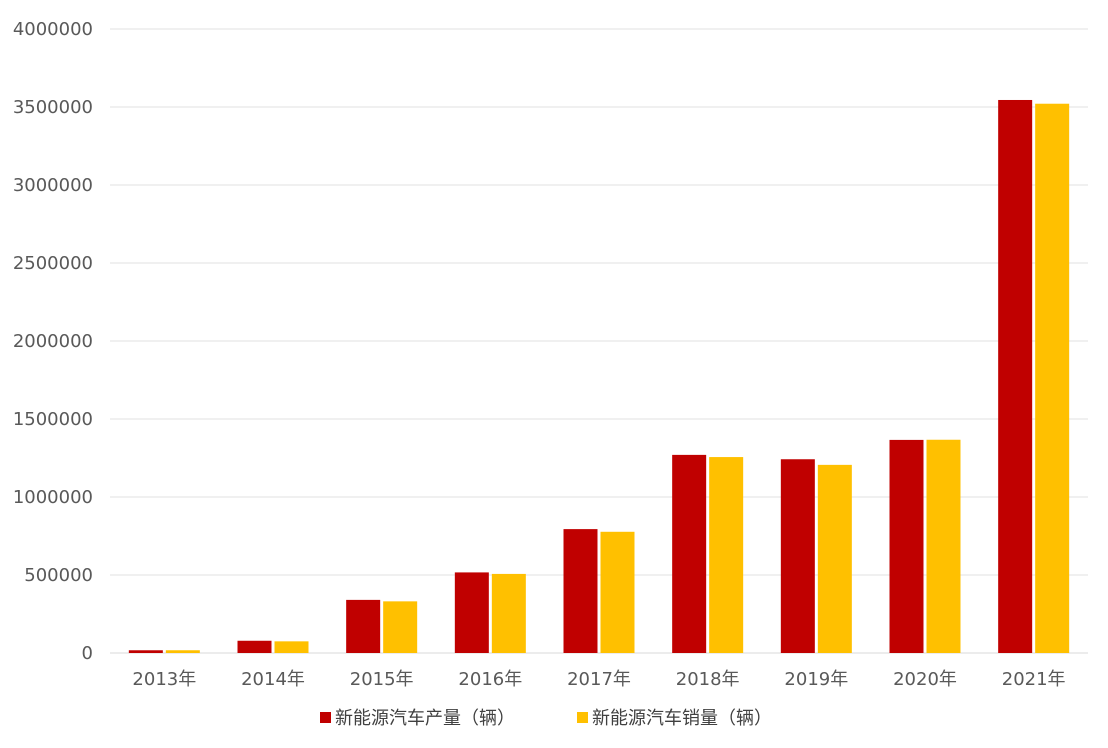 This screenshot has height=748, width=1108. I want to click on y-tick-label: 3500000, so click(53, 107).